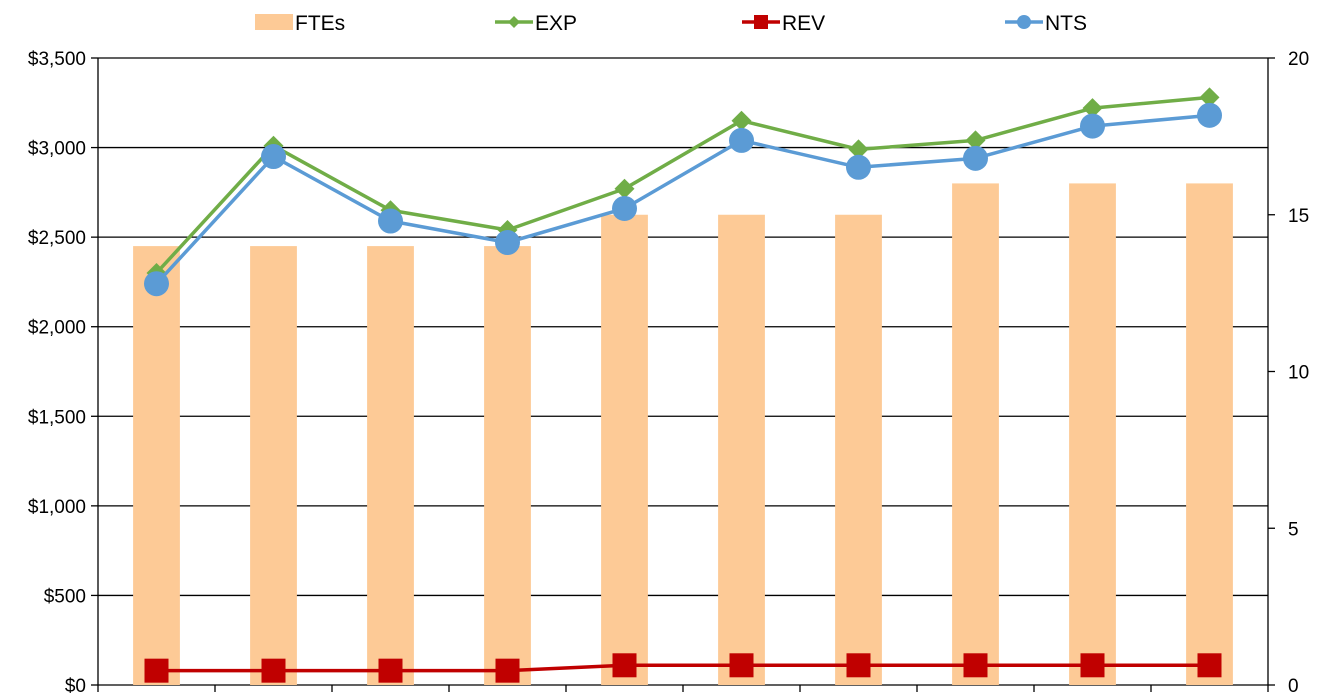 Image resolution: width=1330 pixels, height=695 pixels. What do you see at coordinates (57, 59) in the screenshot?
I see `left-axis-tick-label: $3,500` at bounding box center [57, 59].